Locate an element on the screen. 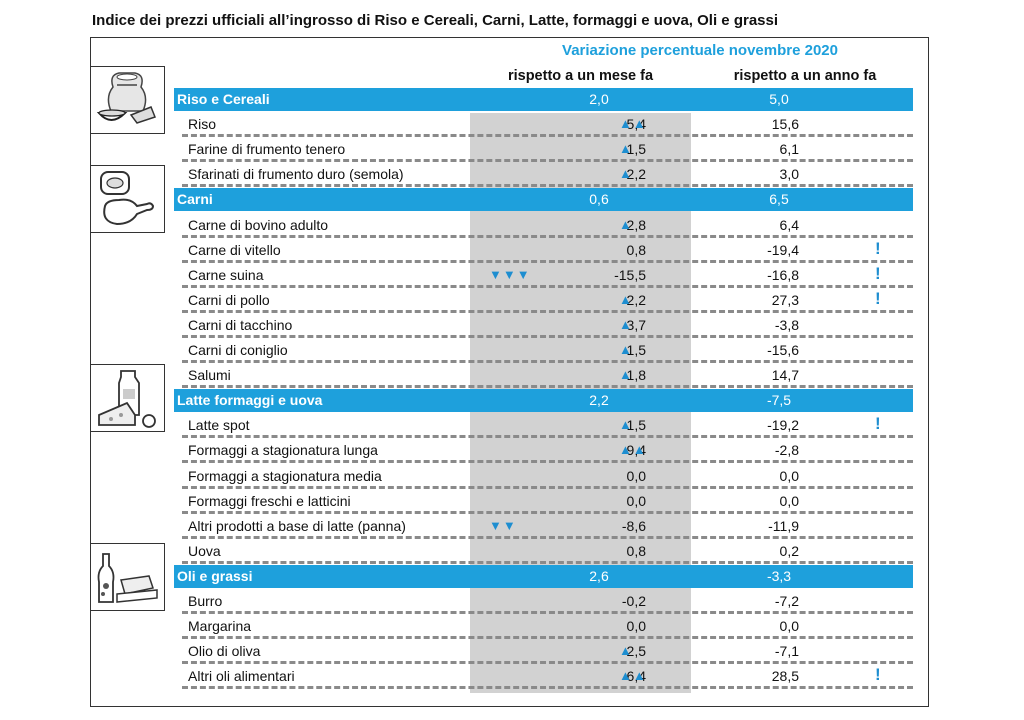 This screenshot has height=720, width=1024. year-change-value: -11,9 is located at coordinates (783, 525).